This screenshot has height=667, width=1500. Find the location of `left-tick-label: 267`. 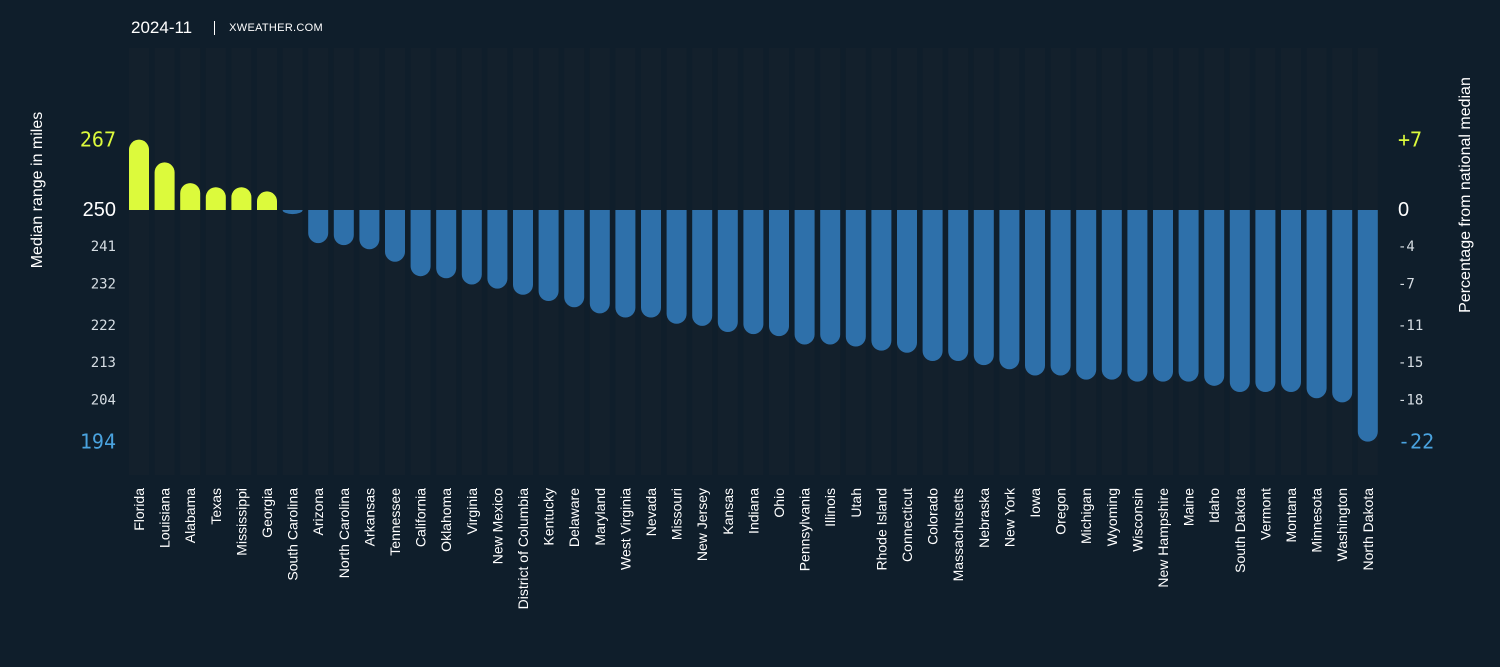

left-tick-label: 267 is located at coordinates (98, 140).